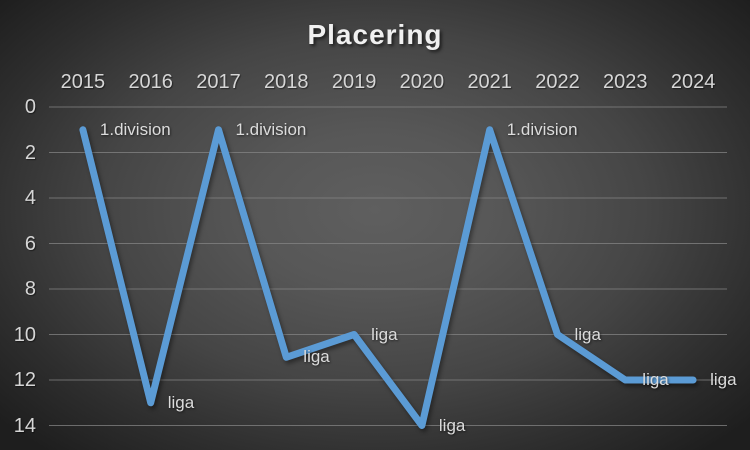 This screenshot has width=750, height=450. I want to click on chart-title: Placering, so click(375, 34).